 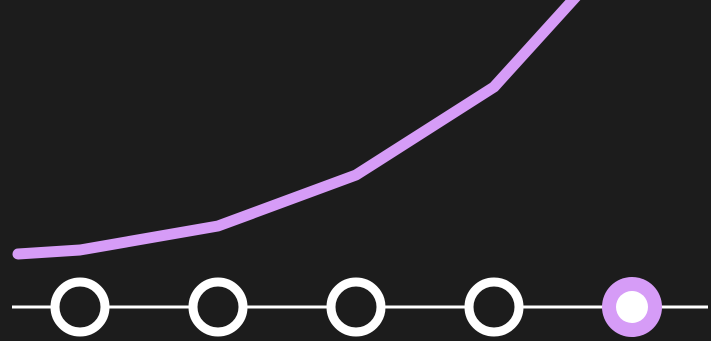 I want to click on active-step-node, so click(x=632, y=307).